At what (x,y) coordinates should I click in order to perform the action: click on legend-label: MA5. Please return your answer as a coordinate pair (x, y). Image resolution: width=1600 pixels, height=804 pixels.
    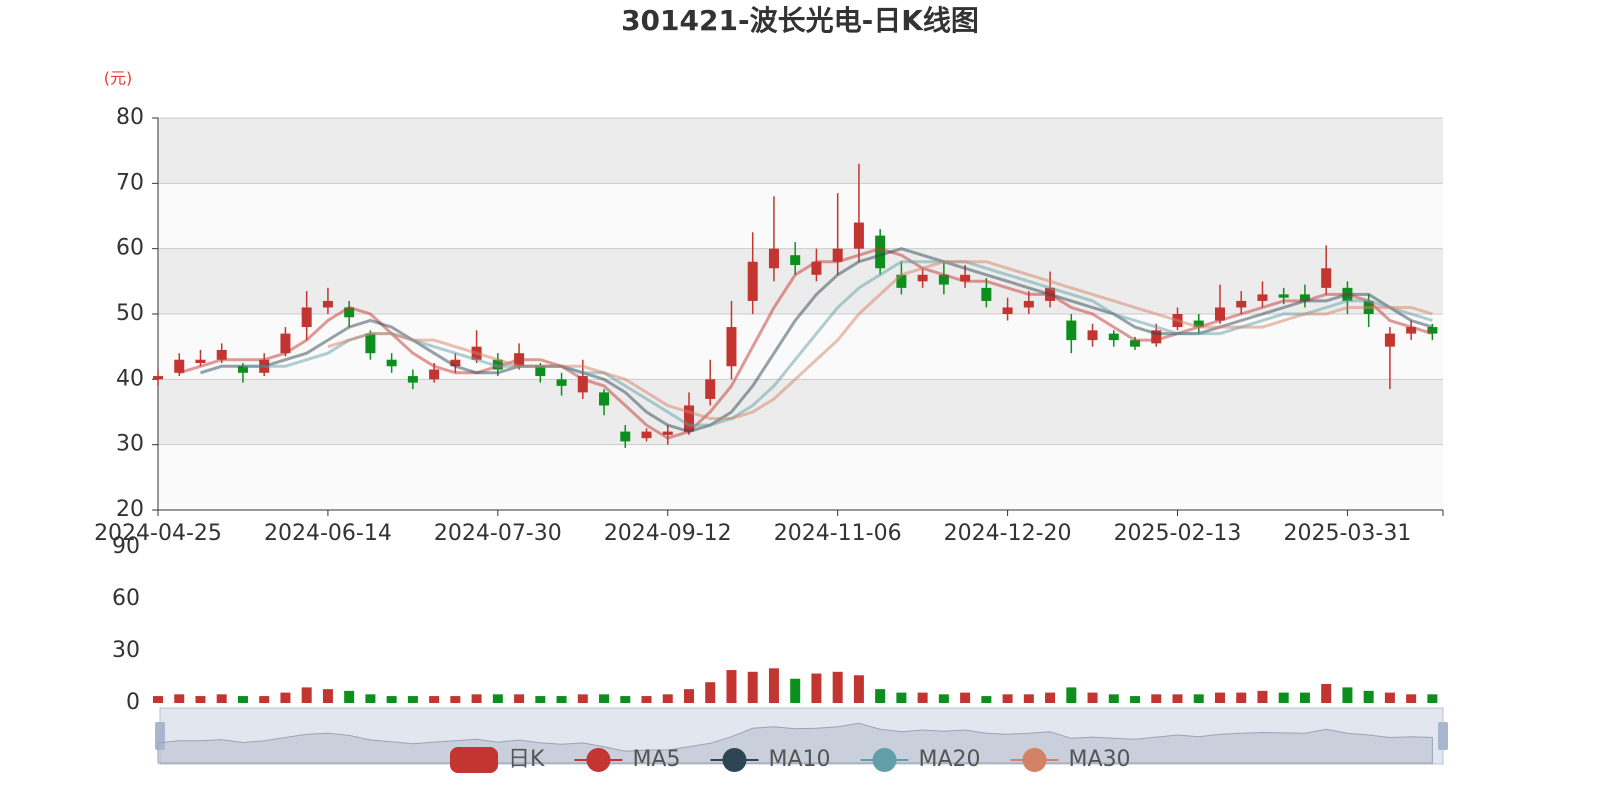
    Looking at the image, I should click on (656, 759).